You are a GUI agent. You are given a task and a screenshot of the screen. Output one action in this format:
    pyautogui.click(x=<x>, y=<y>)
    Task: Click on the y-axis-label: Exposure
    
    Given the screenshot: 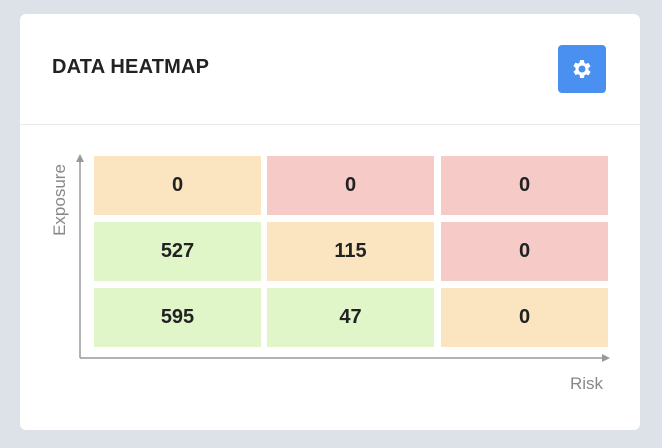 What is the action you would take?
    pyautogui.click(x=59, y=200)
    